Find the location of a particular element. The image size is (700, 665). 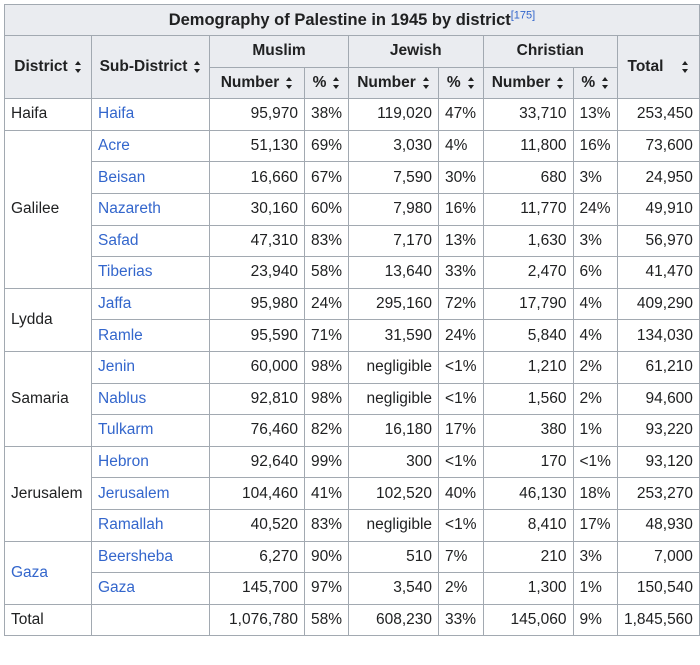

christian-percent-cell: 3% is located at coordinates (595, 241).